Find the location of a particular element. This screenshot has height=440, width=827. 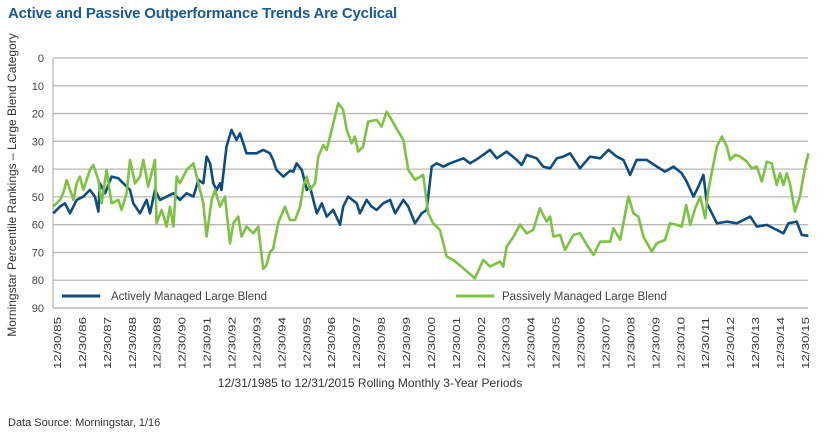

y-tick-label: 60 is located at coordinates (38, 226).